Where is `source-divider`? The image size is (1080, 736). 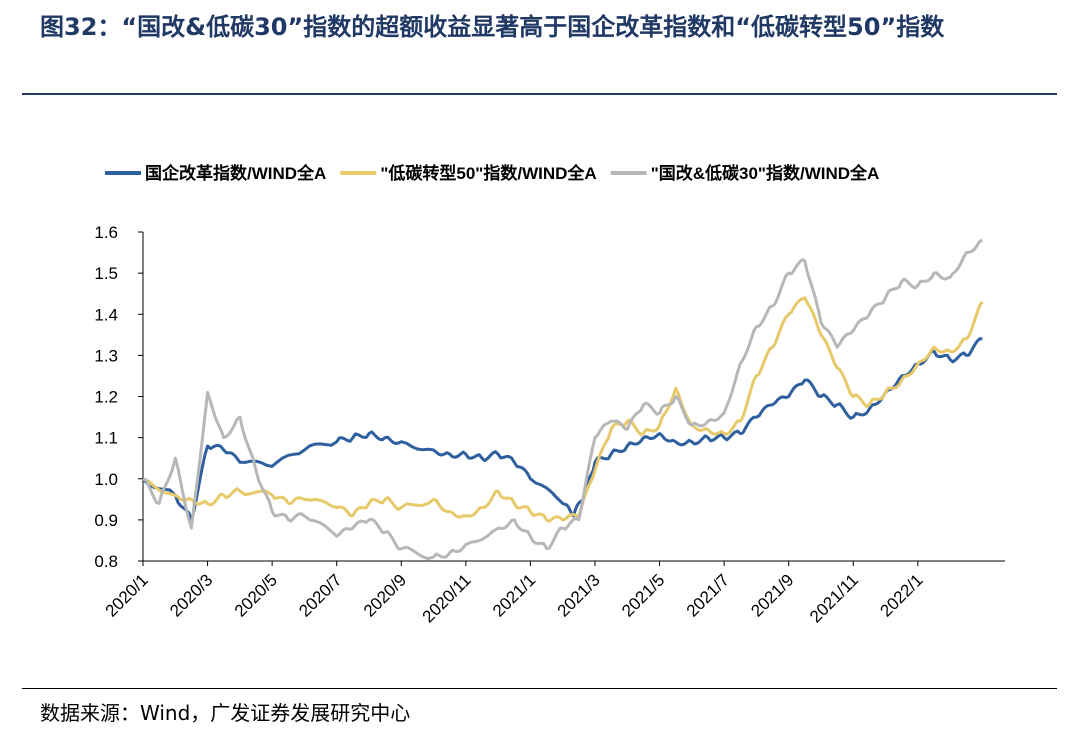 source-divider is located at coordinates (539, 688).